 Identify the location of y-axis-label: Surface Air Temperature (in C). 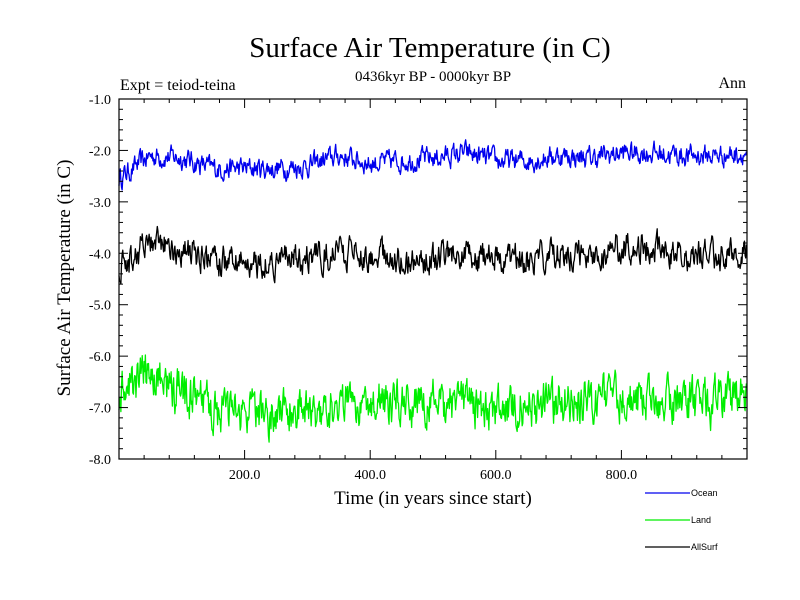
(64, 278).